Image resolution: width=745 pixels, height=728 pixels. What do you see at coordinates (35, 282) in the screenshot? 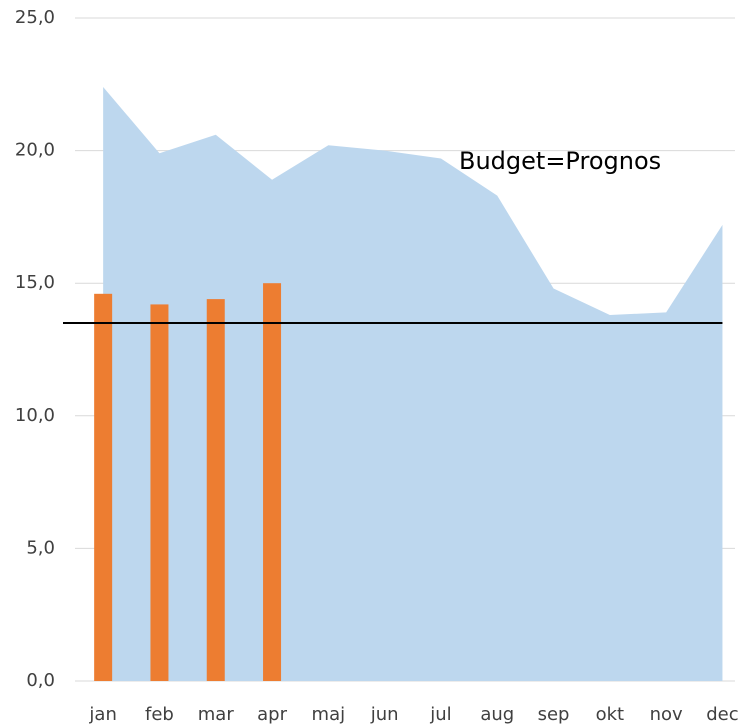
I see `y-tick-label: 15,0` at bounding box center [35, 282].